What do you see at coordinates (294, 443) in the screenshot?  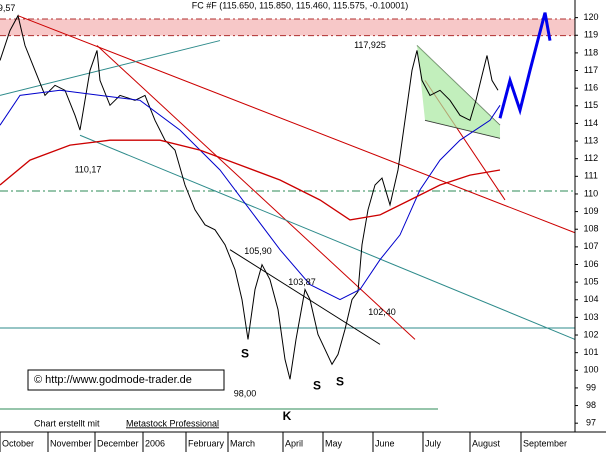 I see `x-tick-label: April` at bounding box center [294, 443].